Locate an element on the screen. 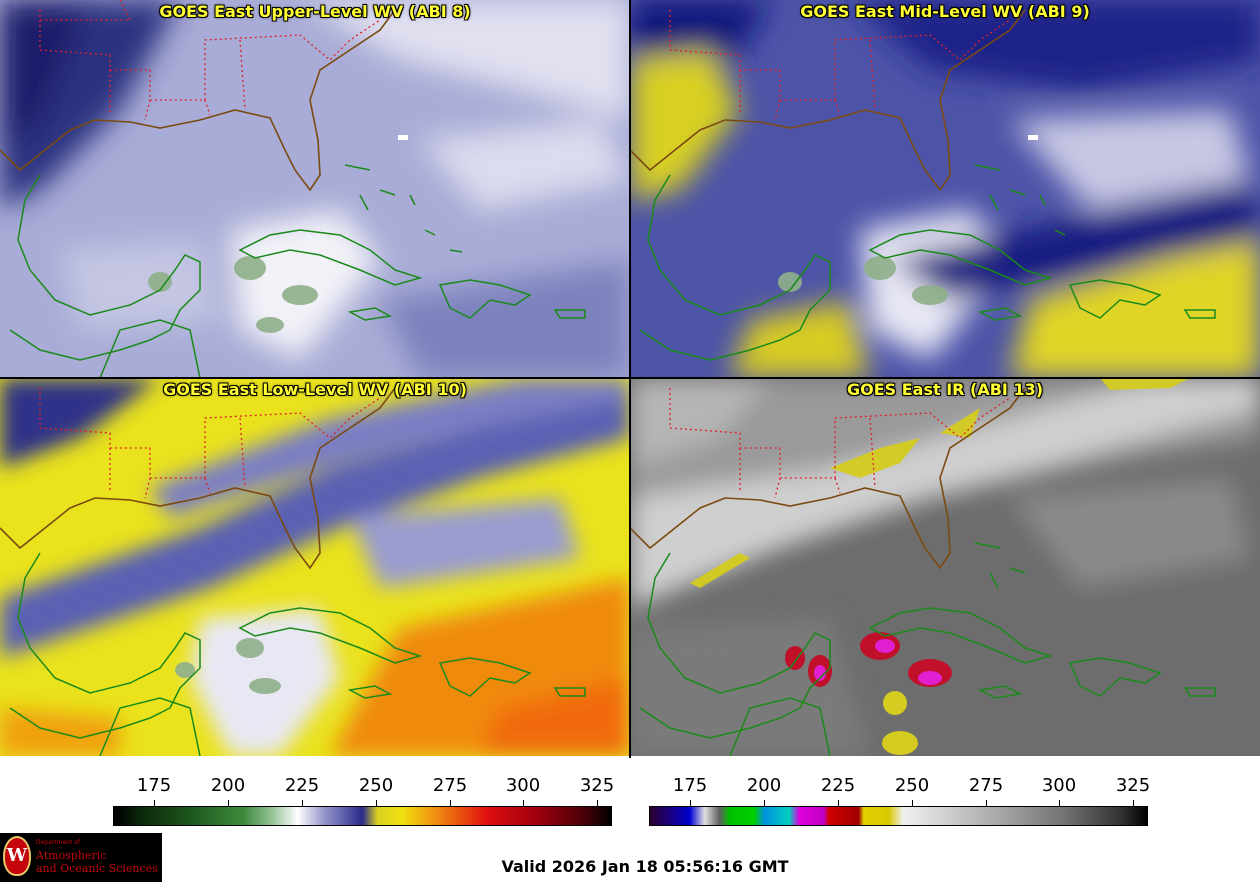 This screenshot has width=1260, height=882. uw-seal-icon: W is located at coordinates (17, 856).